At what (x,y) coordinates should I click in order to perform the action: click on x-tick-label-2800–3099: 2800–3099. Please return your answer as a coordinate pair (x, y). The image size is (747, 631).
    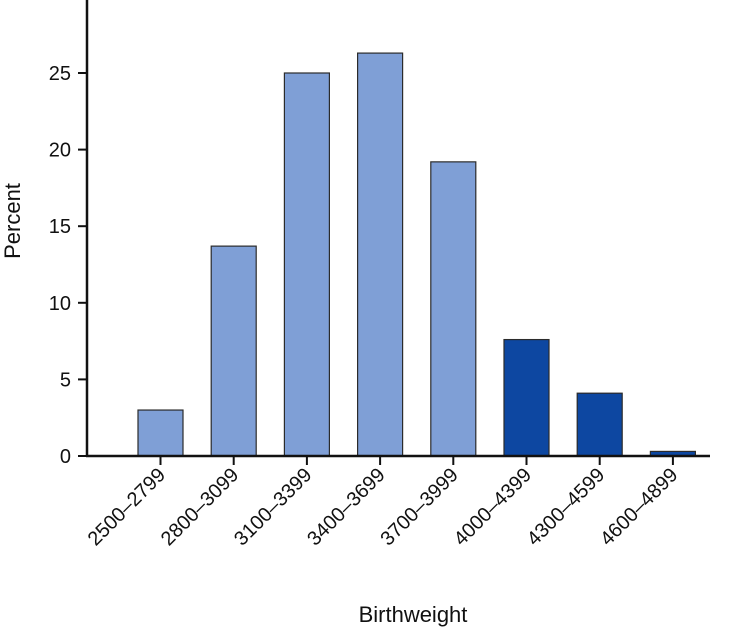
    Looking at the image, I should click on (200, 507).